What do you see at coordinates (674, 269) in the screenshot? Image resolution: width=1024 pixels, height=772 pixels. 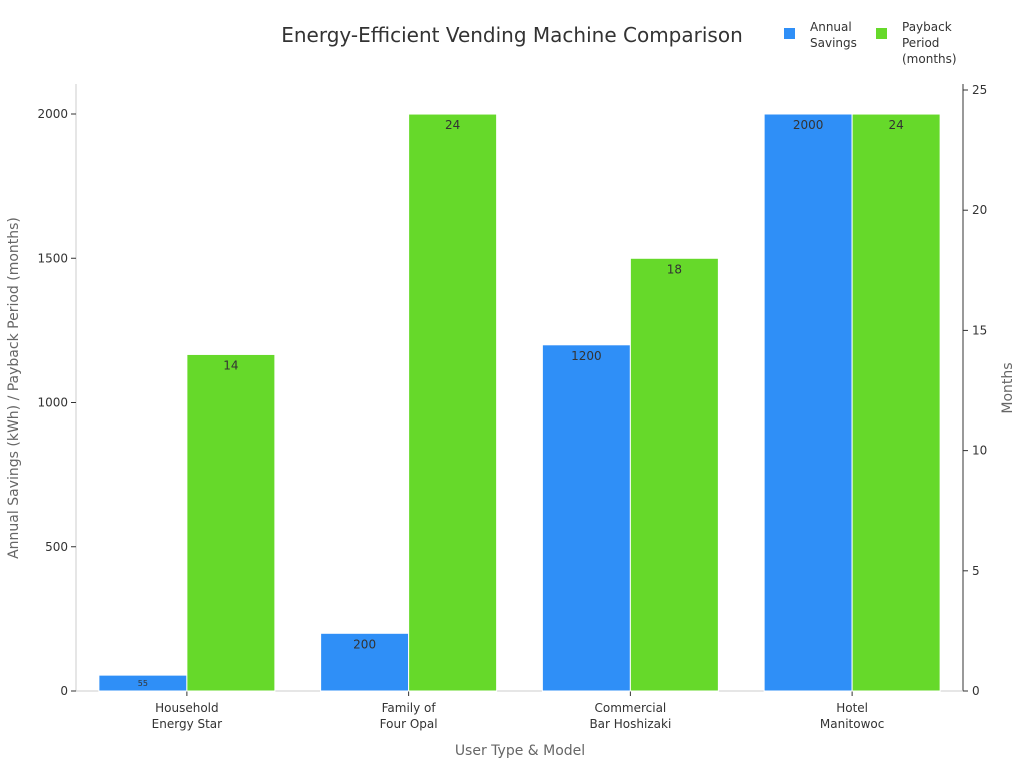 I see `data-label: 18` at bounding box center [674, 269].